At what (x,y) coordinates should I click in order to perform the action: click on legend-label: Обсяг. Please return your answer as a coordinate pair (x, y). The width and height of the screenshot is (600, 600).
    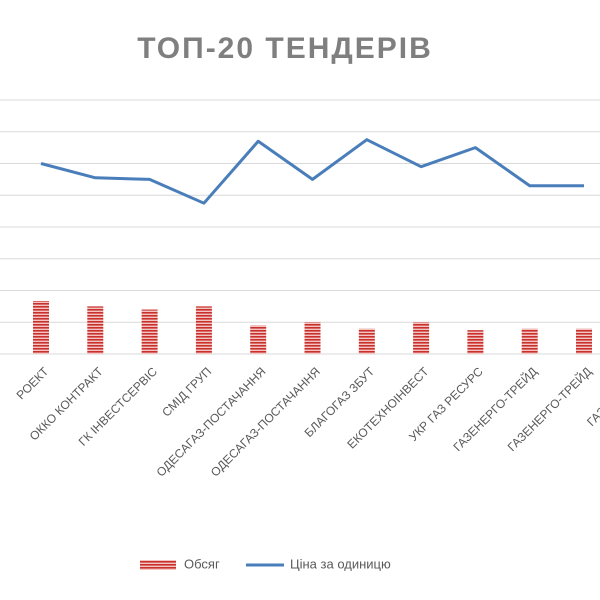
    Looking at the image, I should click on (202, 563).